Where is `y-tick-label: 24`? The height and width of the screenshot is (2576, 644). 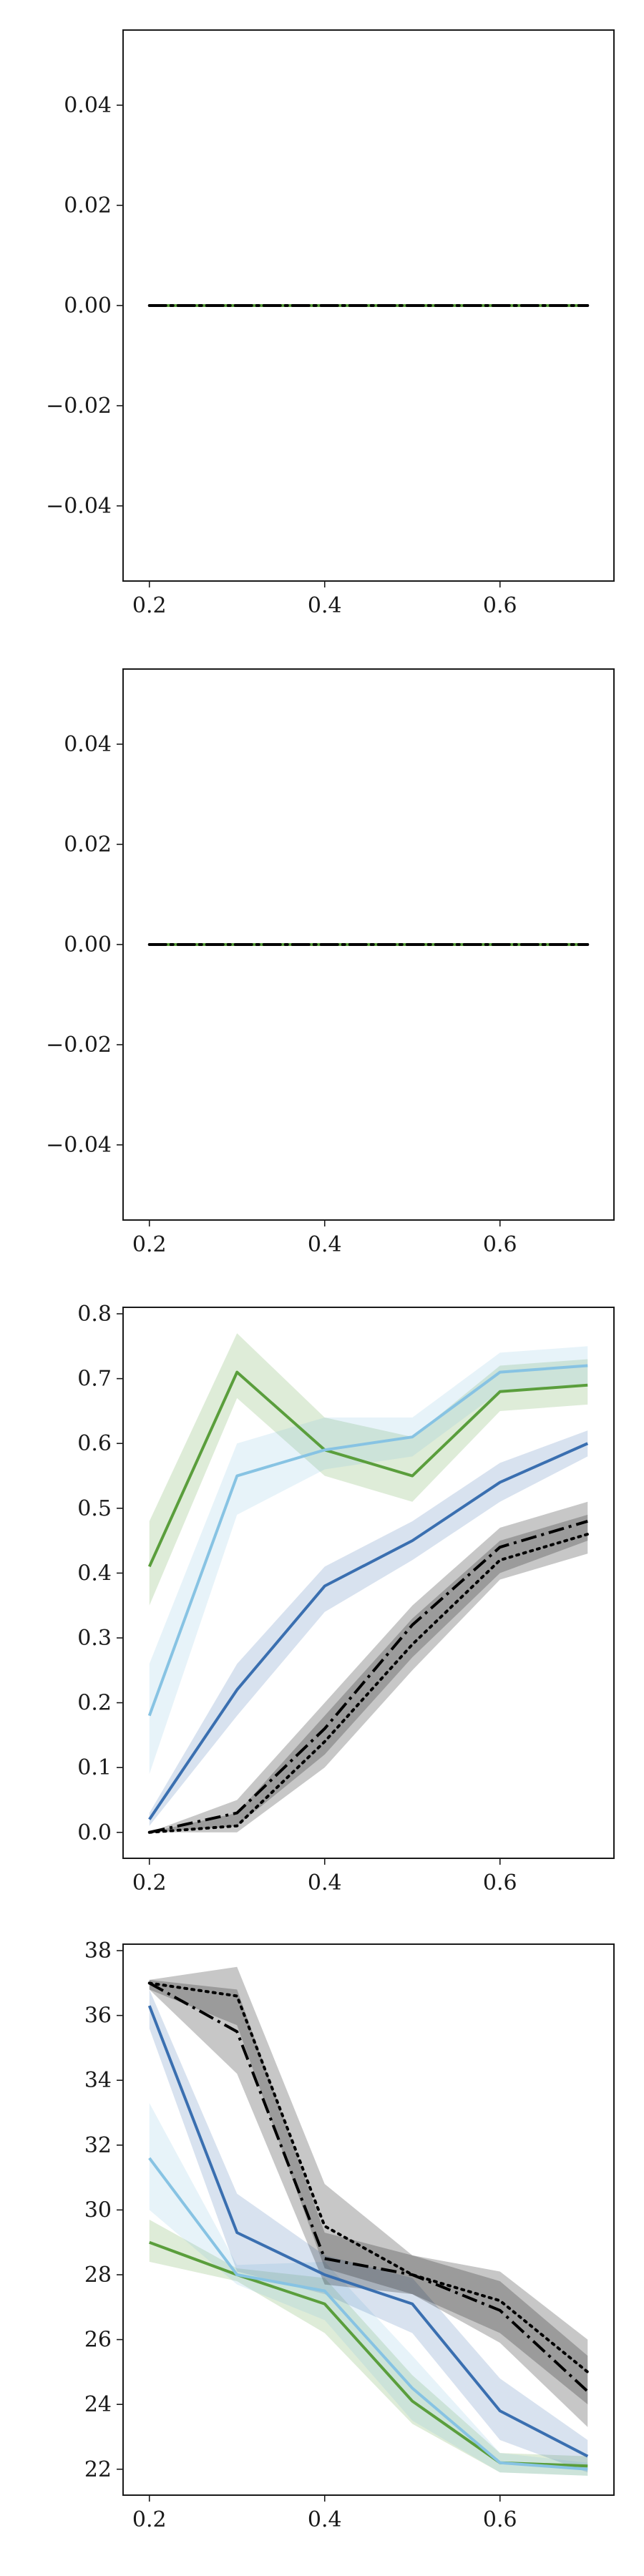
y-tick-label: 24 is located at coordinates (98, 2404).